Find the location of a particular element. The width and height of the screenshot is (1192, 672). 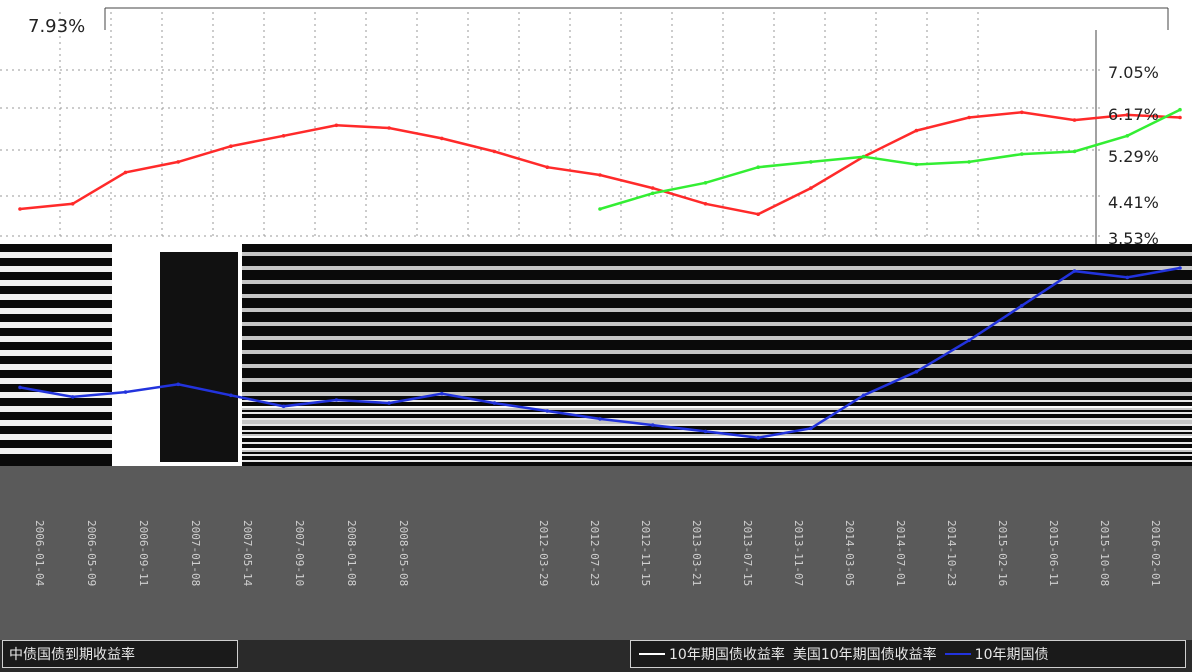

date-tick-label: 2012-07-23 is located at coordinates (594, 553).